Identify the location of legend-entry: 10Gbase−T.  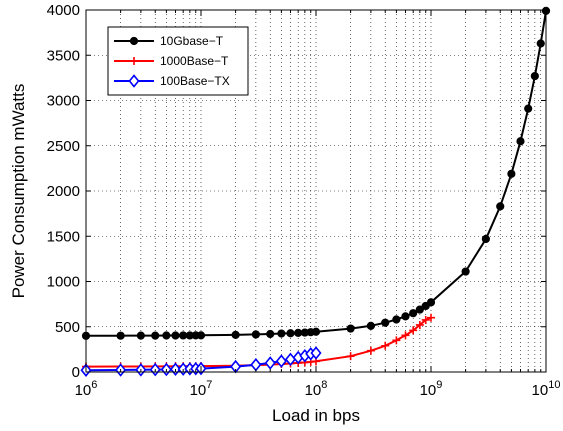
(169, 41).